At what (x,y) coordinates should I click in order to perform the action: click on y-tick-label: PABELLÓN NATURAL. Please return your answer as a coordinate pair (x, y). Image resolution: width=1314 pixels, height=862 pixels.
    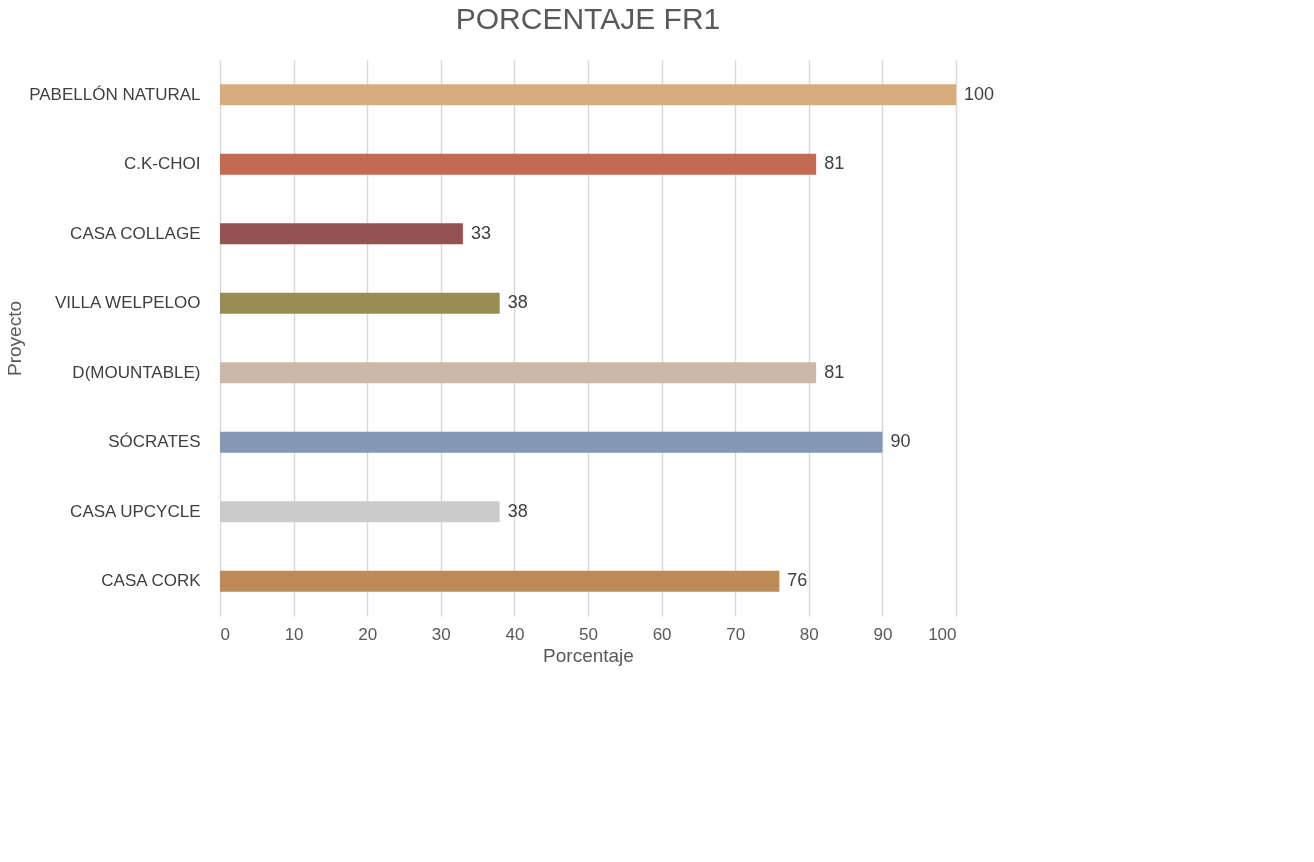
    Looking at the image, I should click on (115, 94).